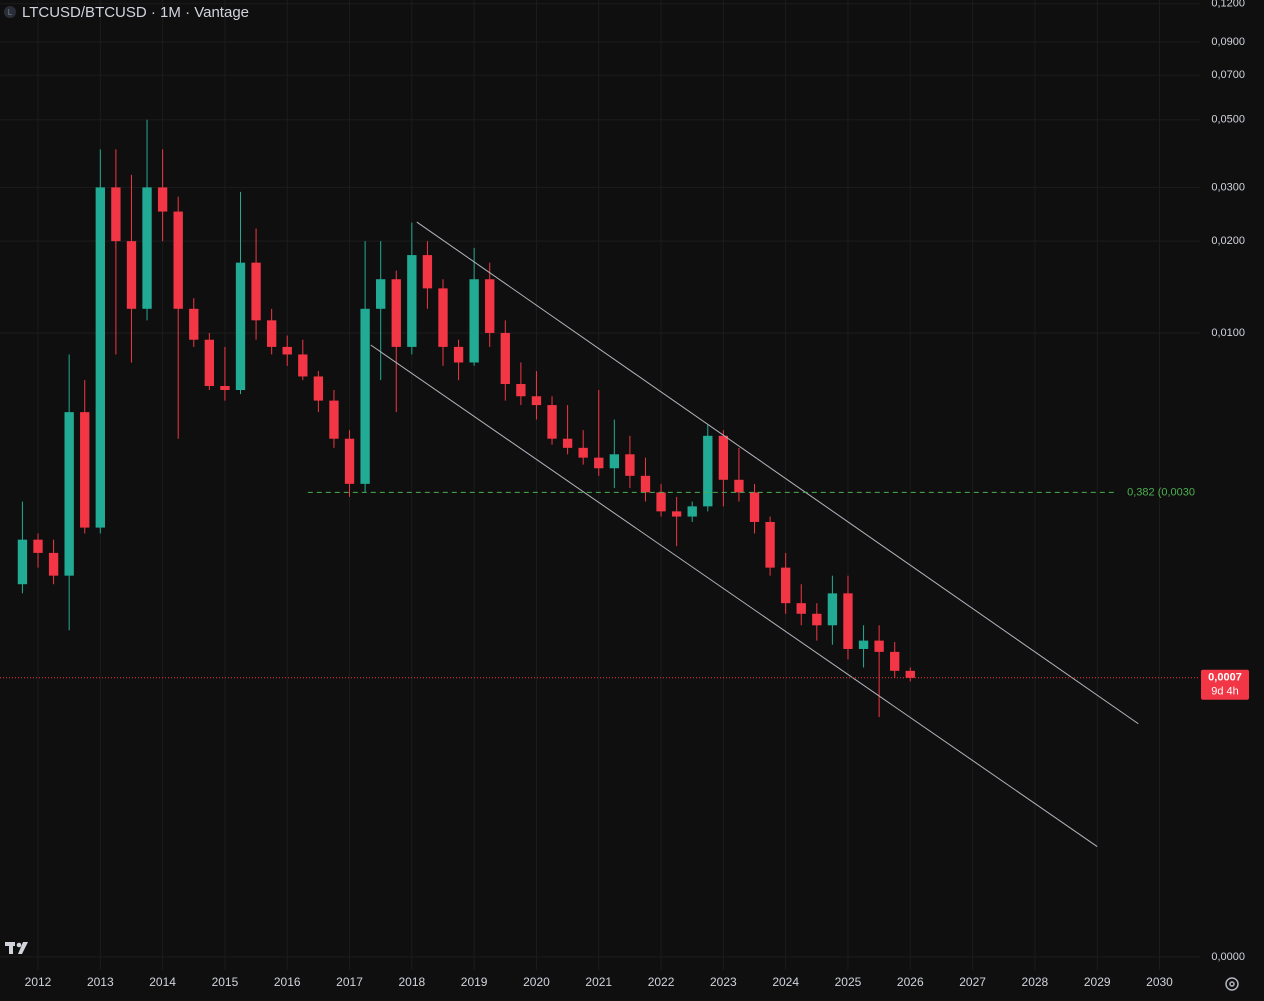 Image resolution: width=1264 pixels, height=1001 pixels. I want to click on x-tick-label: 2029, so click(1097, 982).